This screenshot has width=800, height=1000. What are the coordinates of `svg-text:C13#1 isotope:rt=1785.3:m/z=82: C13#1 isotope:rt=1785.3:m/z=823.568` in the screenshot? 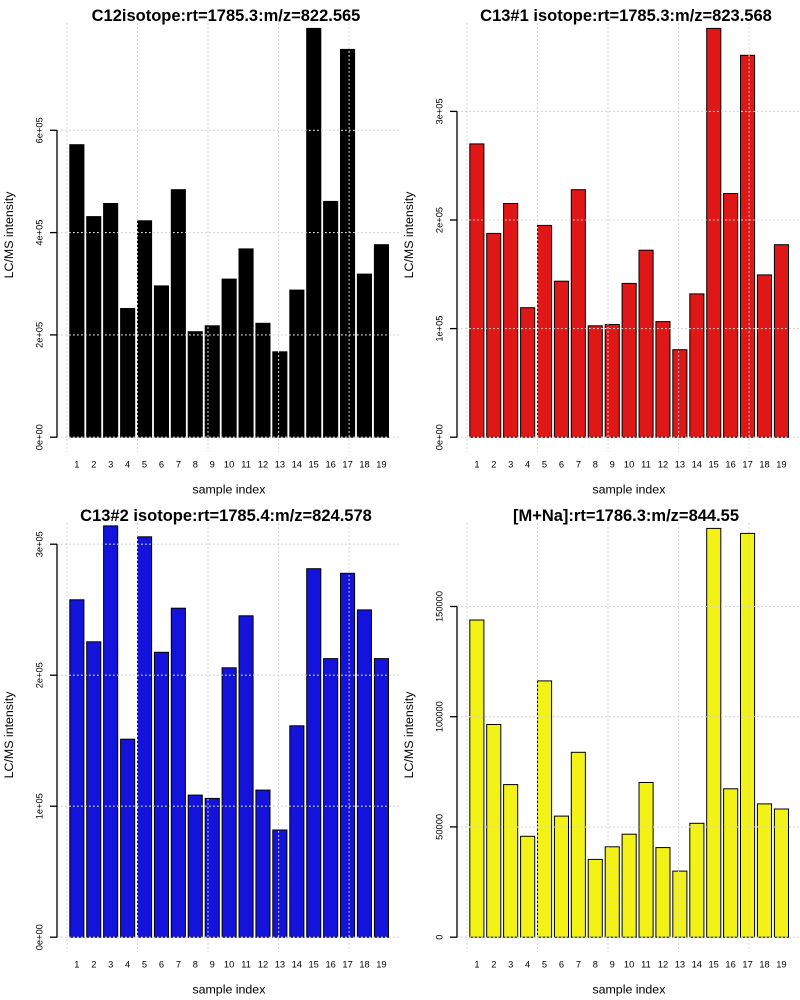 It's located at (626, 16).